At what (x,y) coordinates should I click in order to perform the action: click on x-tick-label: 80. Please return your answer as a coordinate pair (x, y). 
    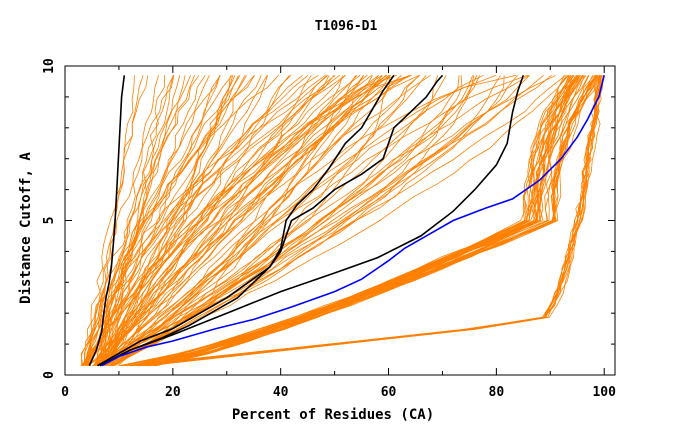
    Looking at the image, I should click on (497, 392).